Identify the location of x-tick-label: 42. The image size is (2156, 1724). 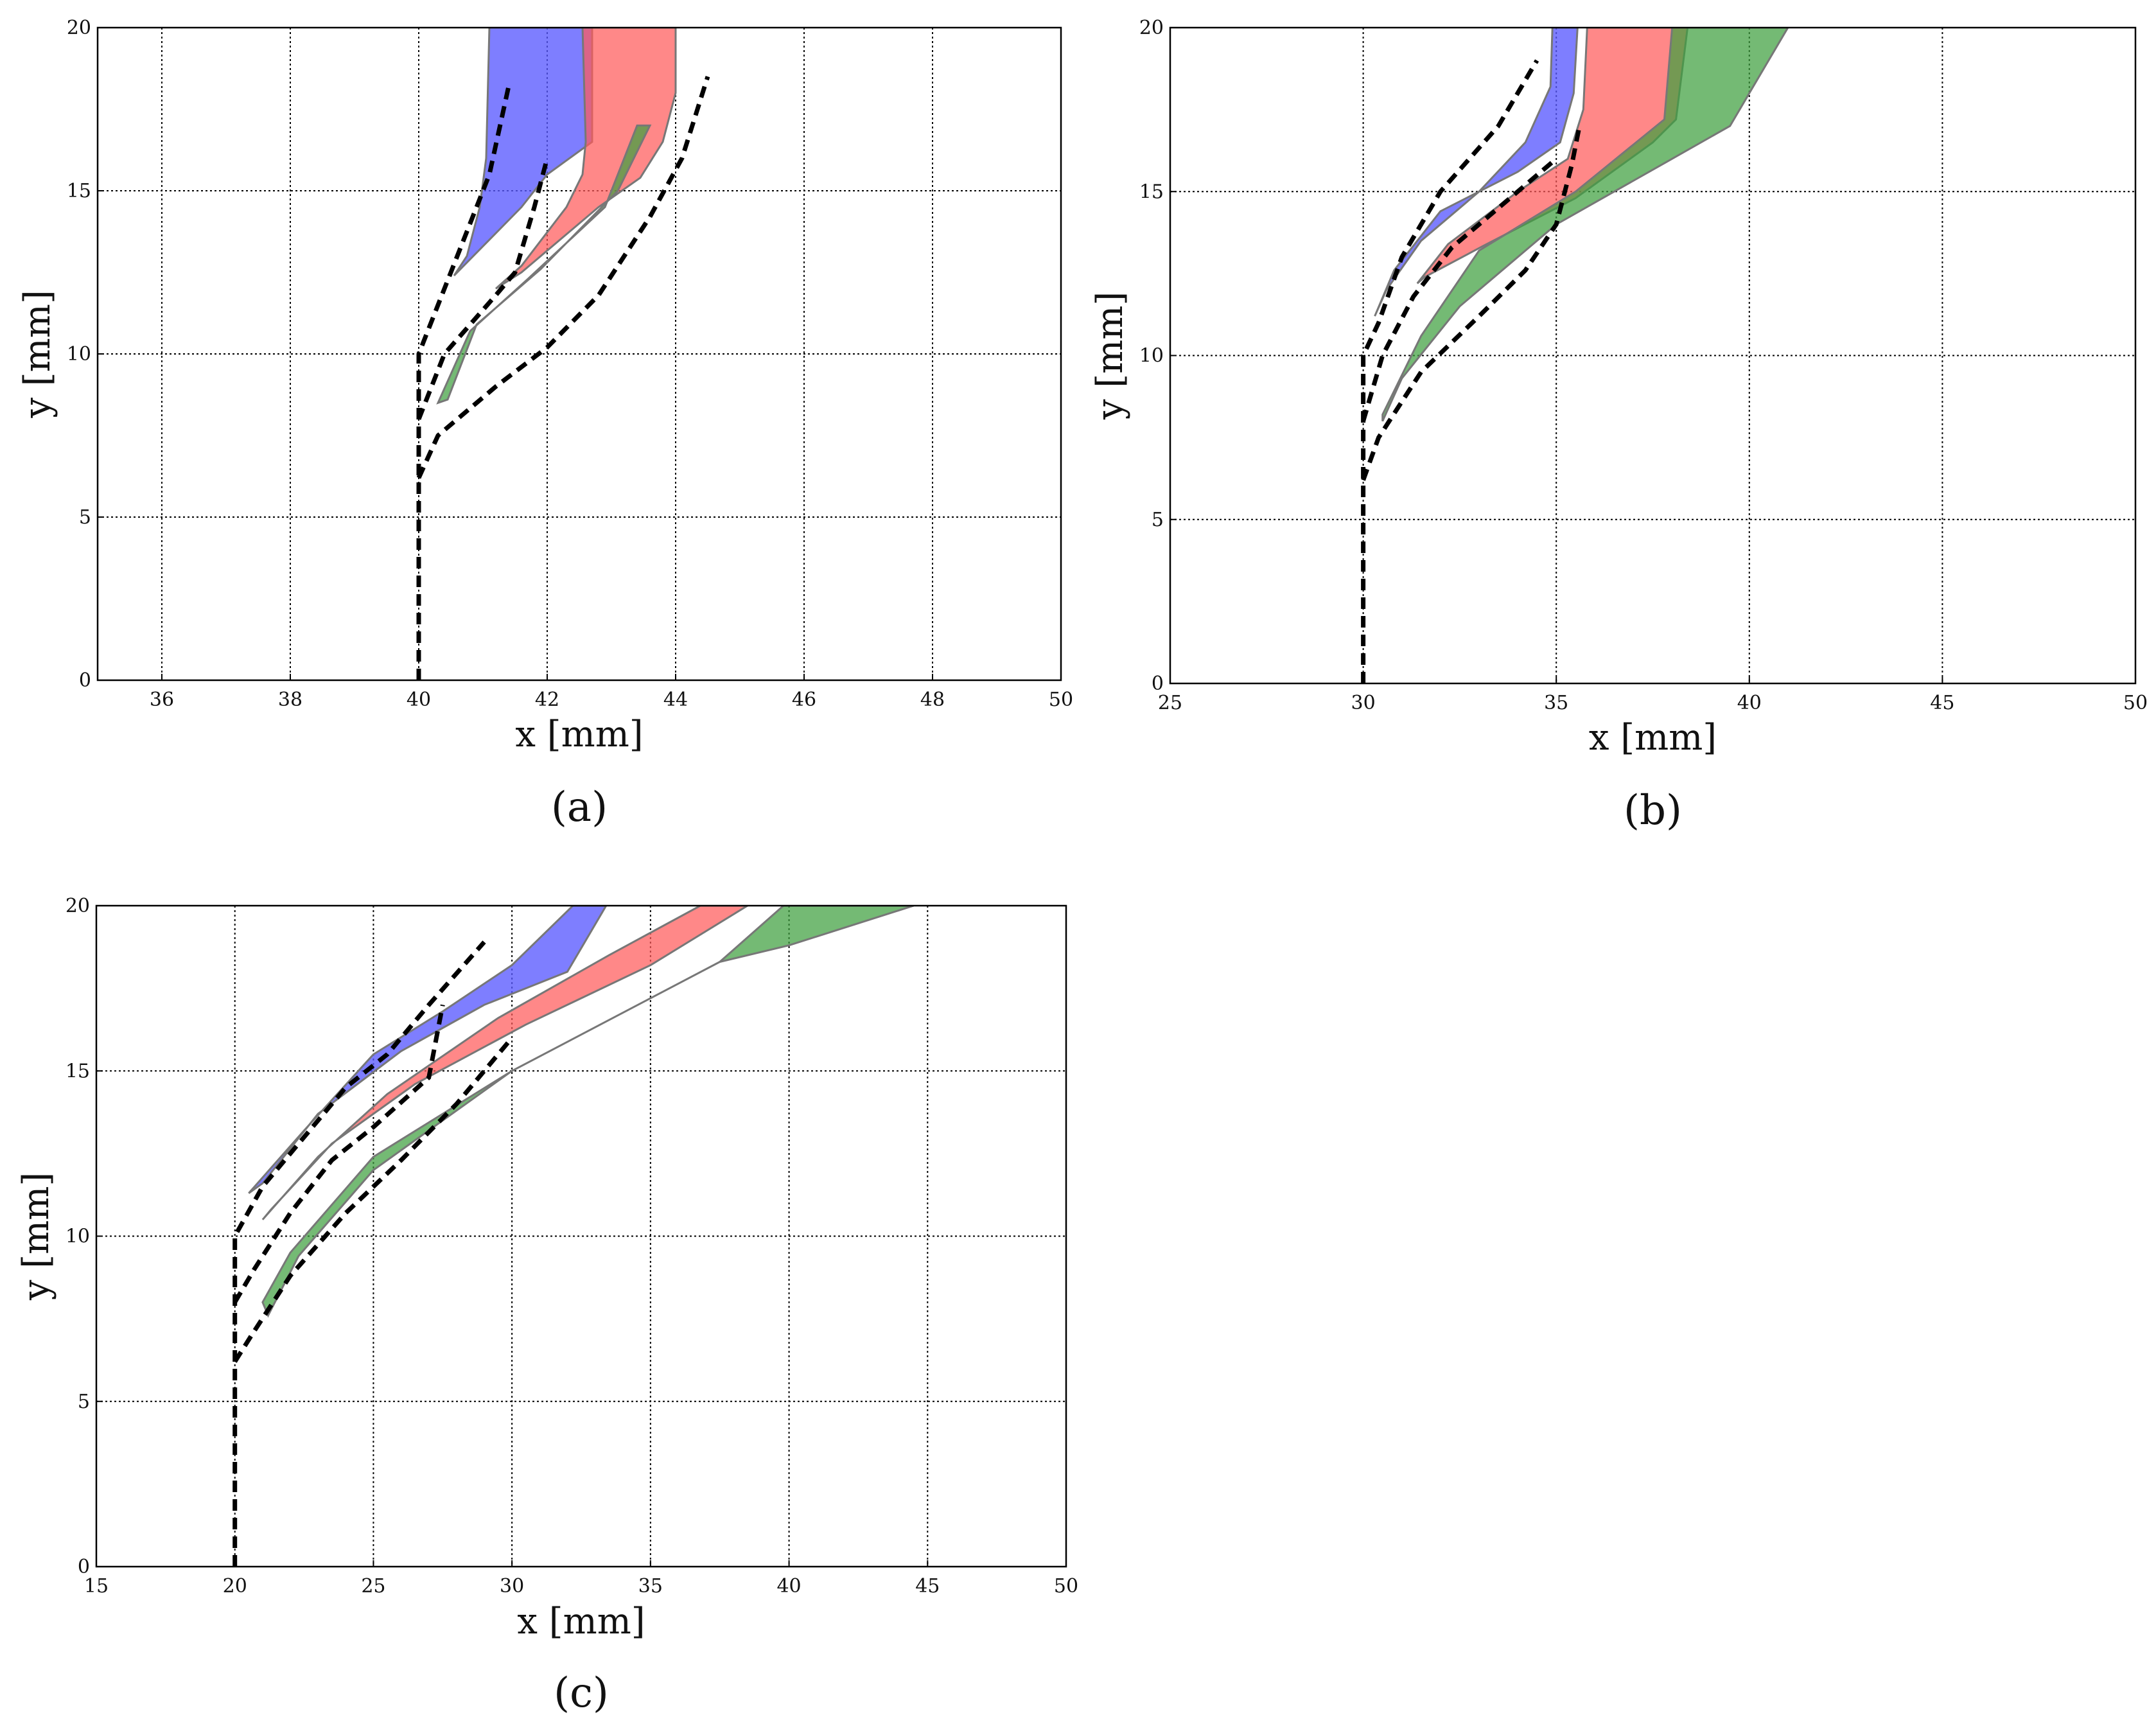
(547, 700).